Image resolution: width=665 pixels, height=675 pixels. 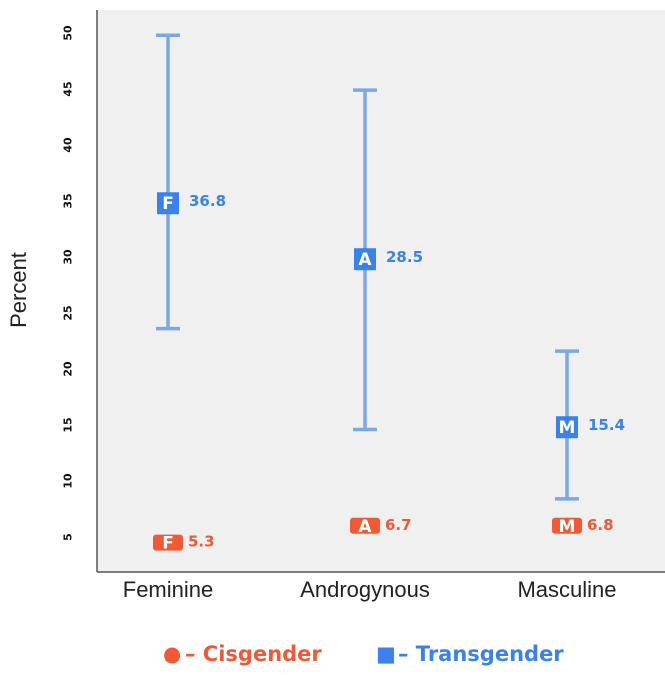 What do you see at coordinates (172, 654) in the screenshot?
I see `legend-cisgender-marker: ●` at bounding box center [172, 654].